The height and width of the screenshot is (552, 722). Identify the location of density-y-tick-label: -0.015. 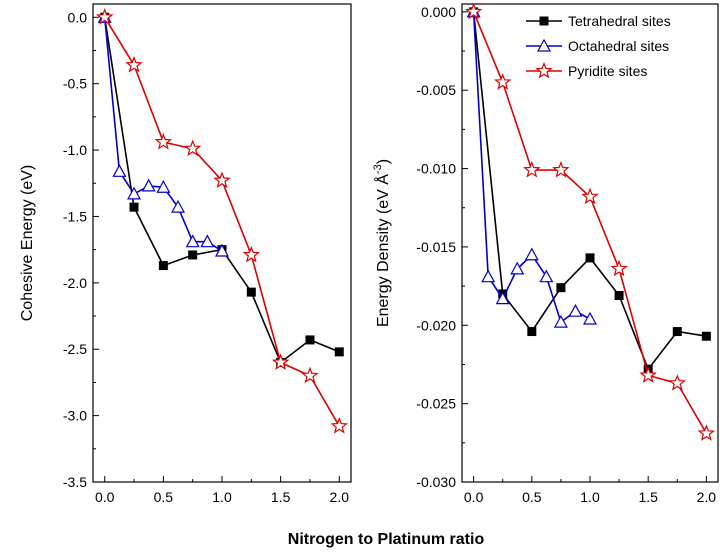
(436, 247).